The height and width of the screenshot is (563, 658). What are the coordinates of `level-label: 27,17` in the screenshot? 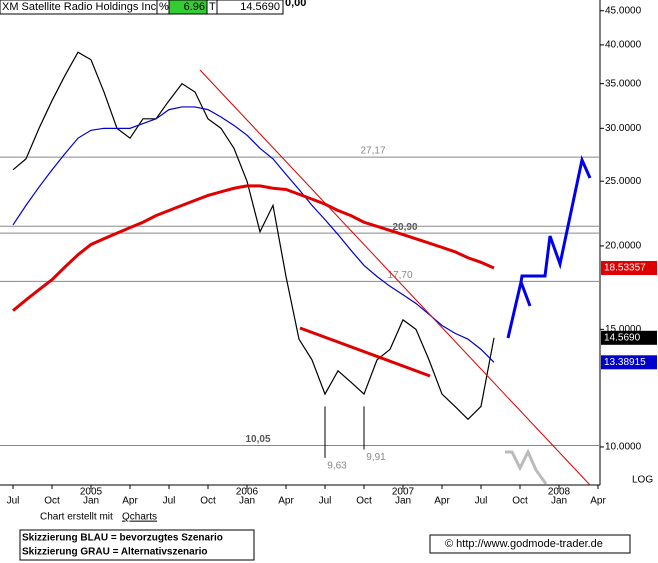 It's located at (372, 151).